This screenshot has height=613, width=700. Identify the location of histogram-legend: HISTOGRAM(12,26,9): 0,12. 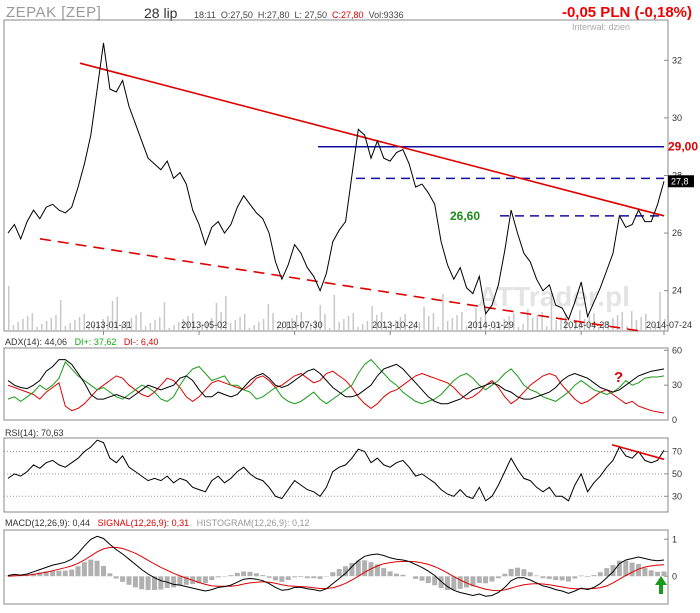
(253, 523).